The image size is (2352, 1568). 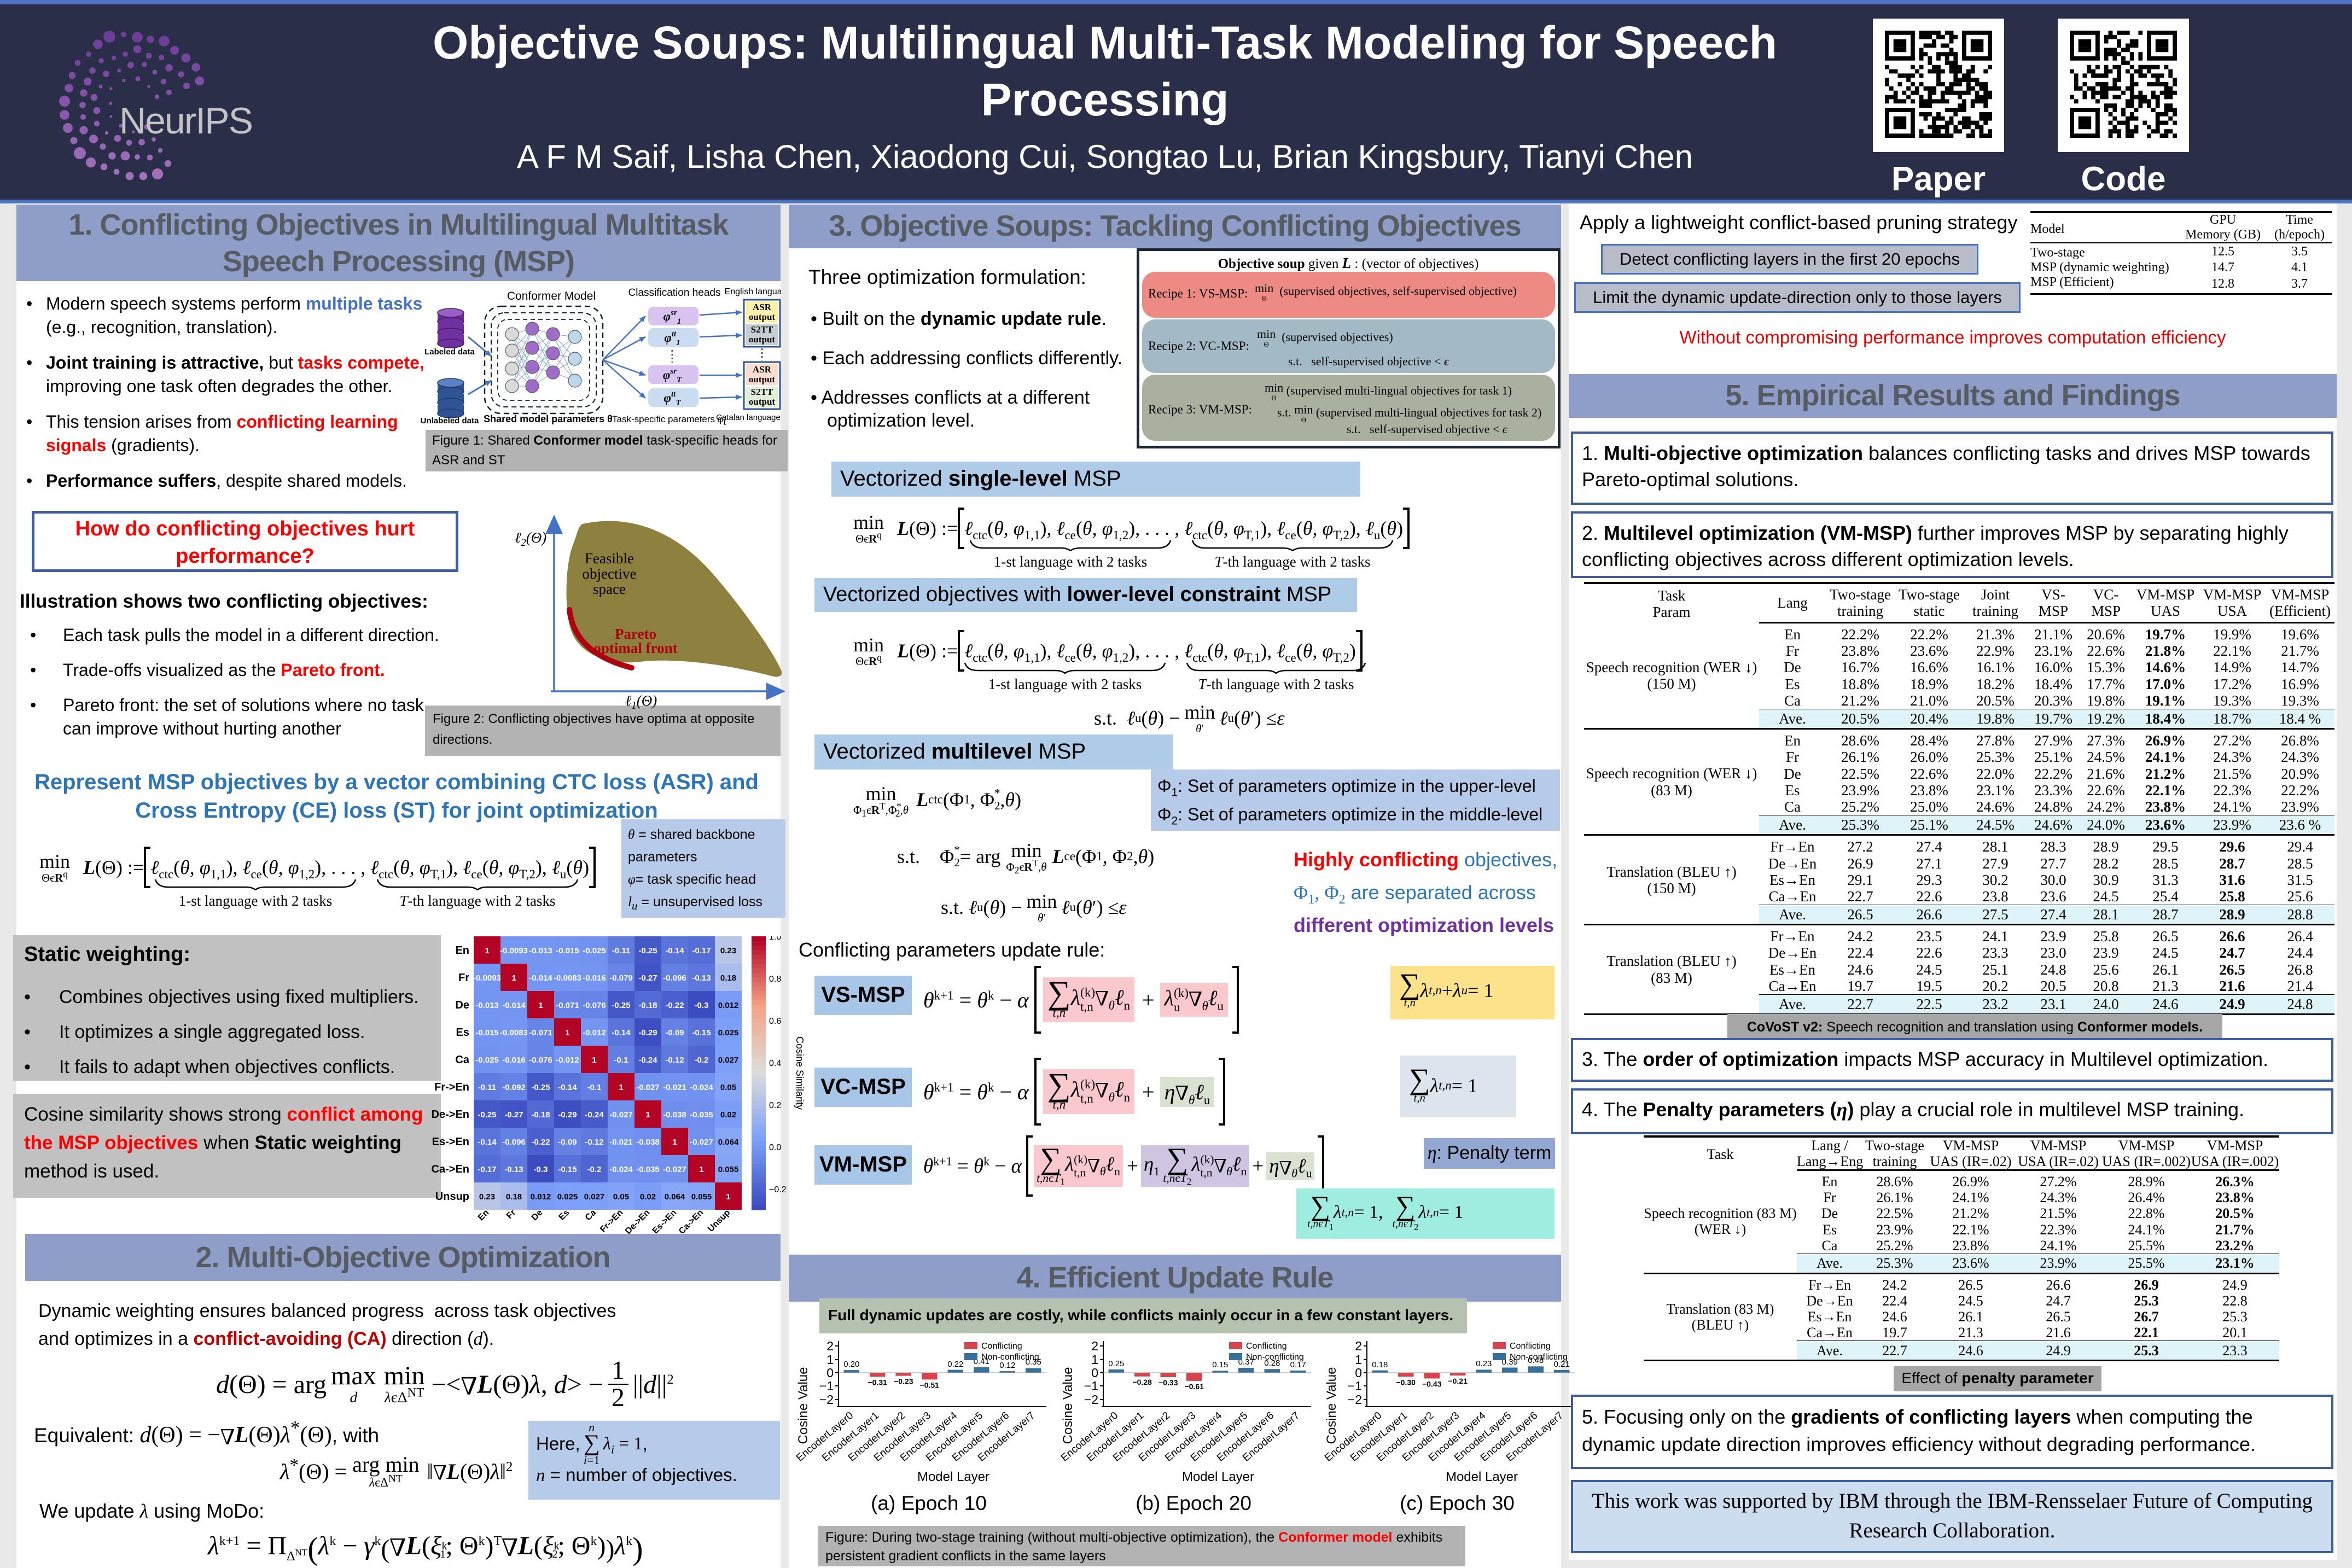 I want to click on svg-text: -0.035, so click(x=701, y=1115).